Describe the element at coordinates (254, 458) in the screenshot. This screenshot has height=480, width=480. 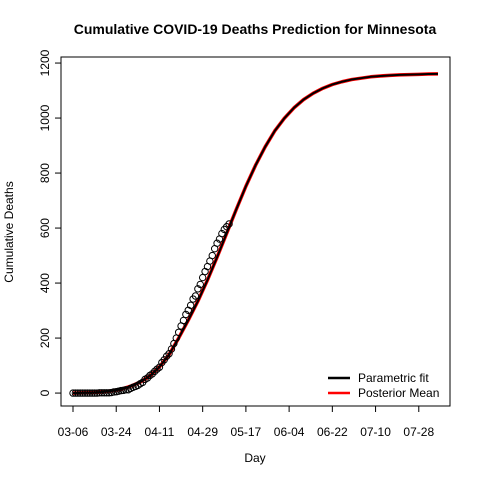
I see `x-axis-label: Day` at that location.